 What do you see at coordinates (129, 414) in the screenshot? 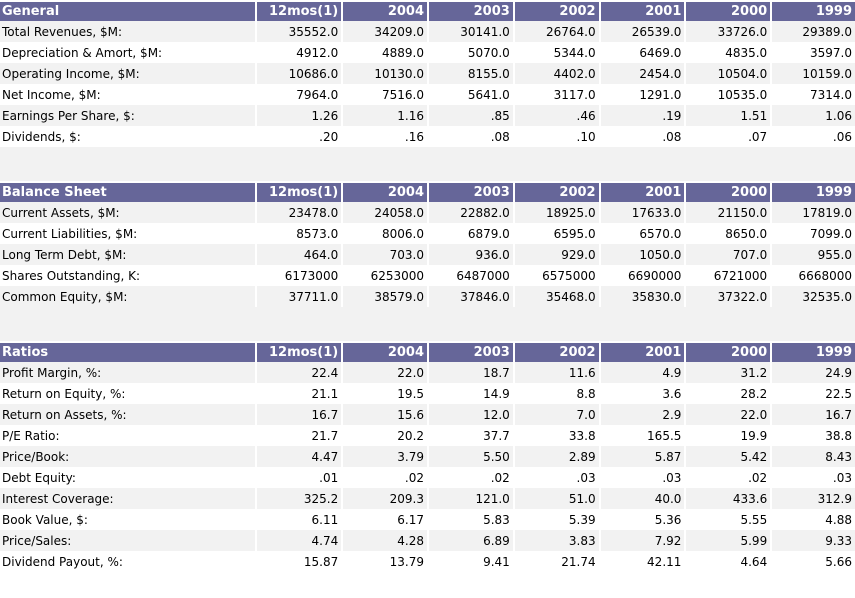
I see `row-label: Return on Assets, %:` at bounding box center [129, 414].